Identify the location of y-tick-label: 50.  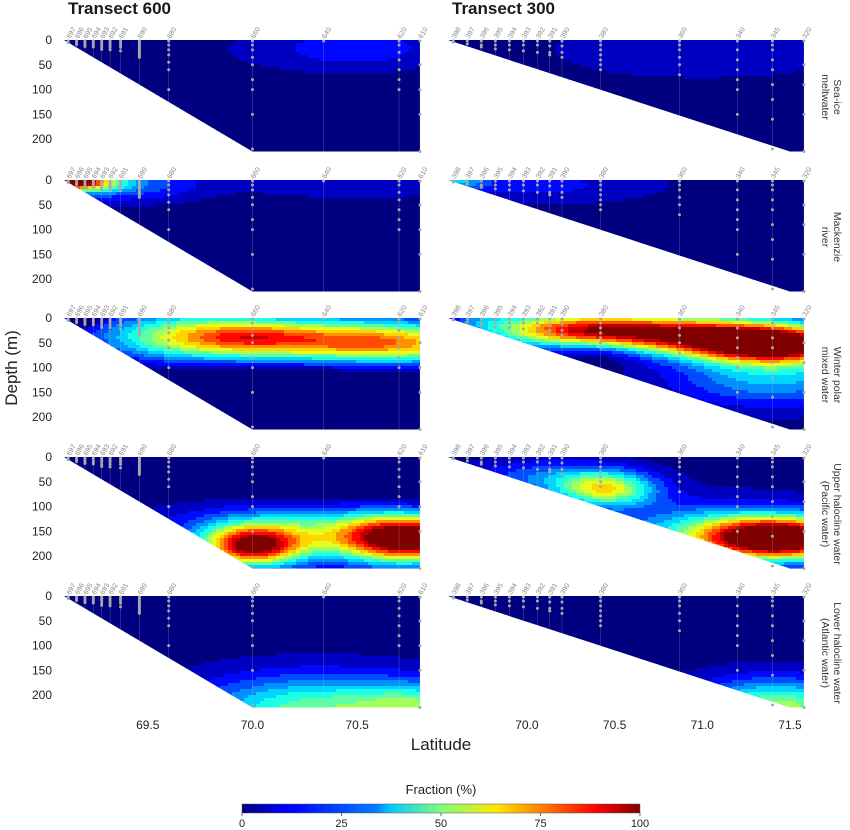
(46, 65).